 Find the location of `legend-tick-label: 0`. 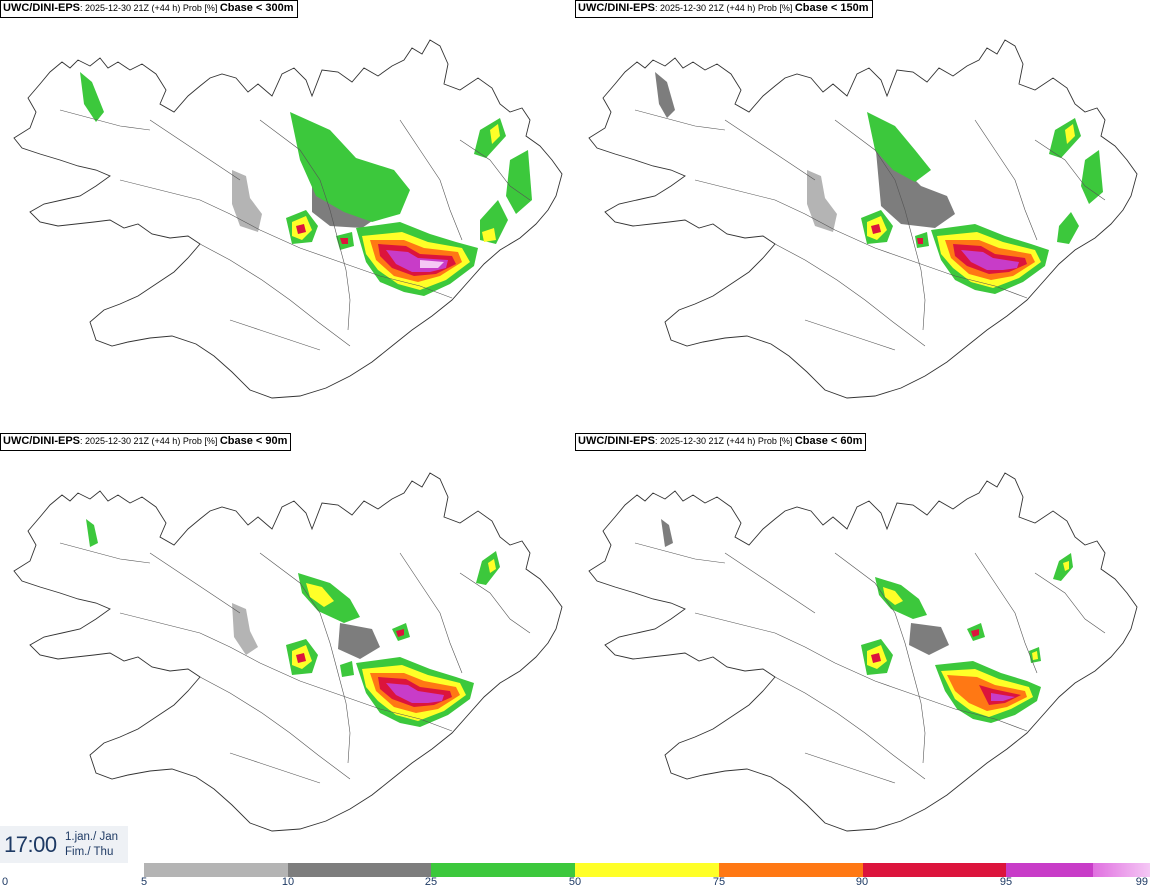

legend-tick-label: 0 is located at coordinates (5, 882).